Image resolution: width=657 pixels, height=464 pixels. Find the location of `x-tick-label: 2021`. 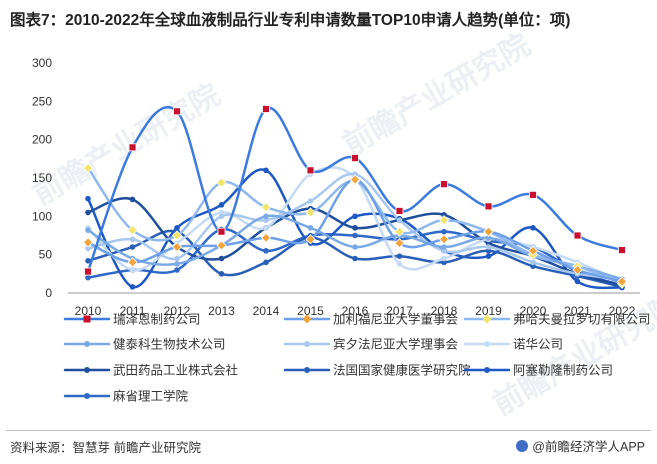

x-tick-label: 2021 is located at coordinates (577, 311).